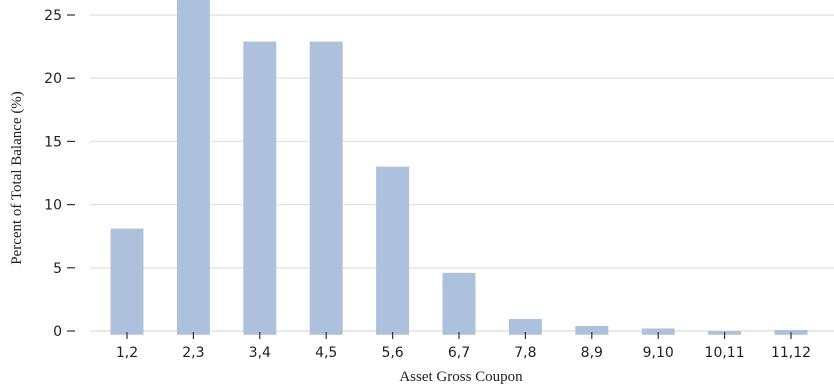 Image resolution: width=834 pixels, height=387 pixels. I want to click on y-tick-label: 0, so click(57, 332).